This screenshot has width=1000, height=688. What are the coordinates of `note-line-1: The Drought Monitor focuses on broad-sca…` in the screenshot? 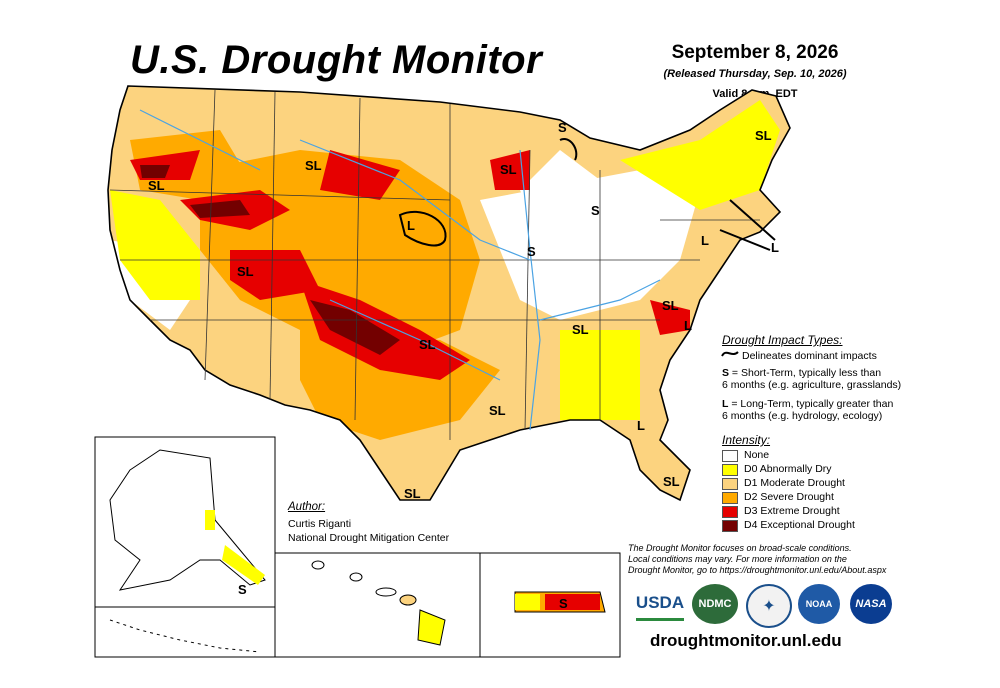 It's located at (740, 548).